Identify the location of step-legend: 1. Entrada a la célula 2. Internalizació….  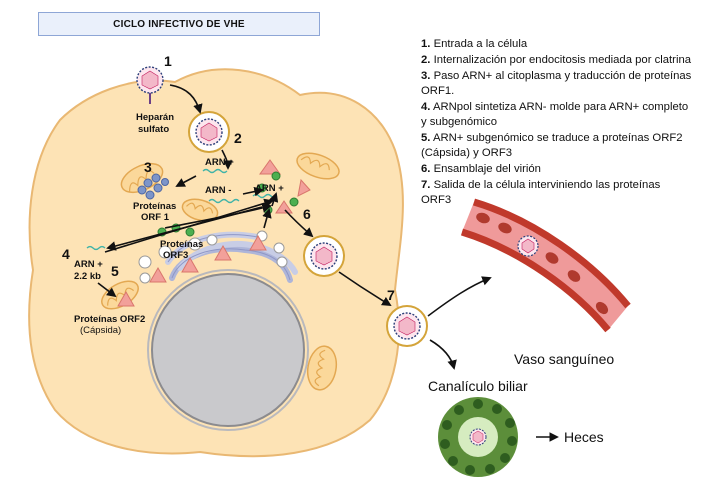
(557, 123).